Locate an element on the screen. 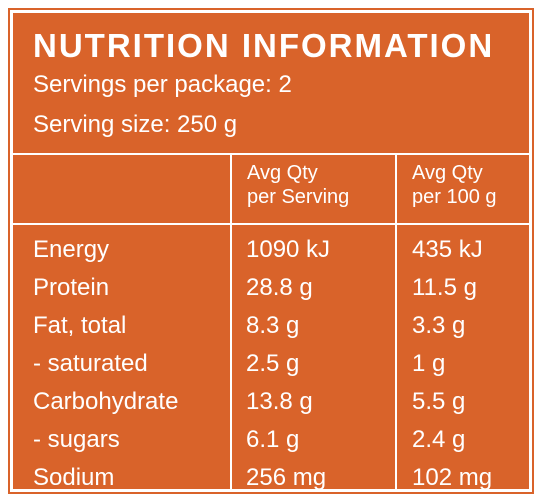  nutrient-per-100g: 102 mg is located at coordinates (452, 477).